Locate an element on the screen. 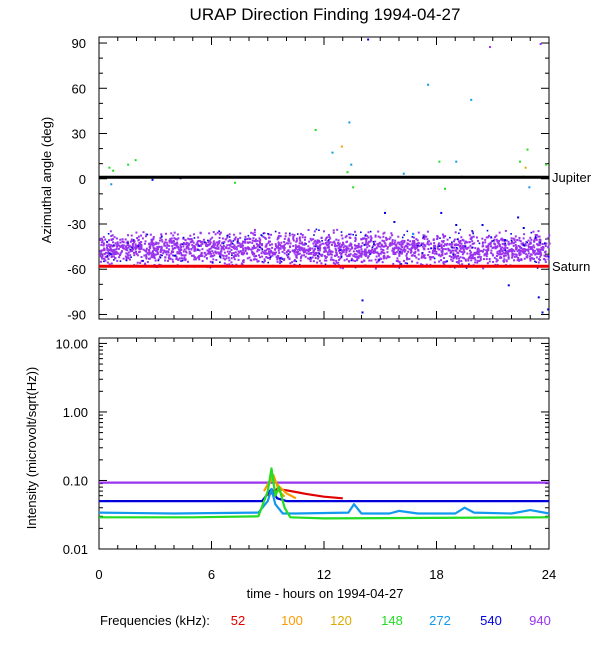 The width and height of the screenshot is (600, 650). frequency-legend-272: 272 is located at coordinates (440, 620).